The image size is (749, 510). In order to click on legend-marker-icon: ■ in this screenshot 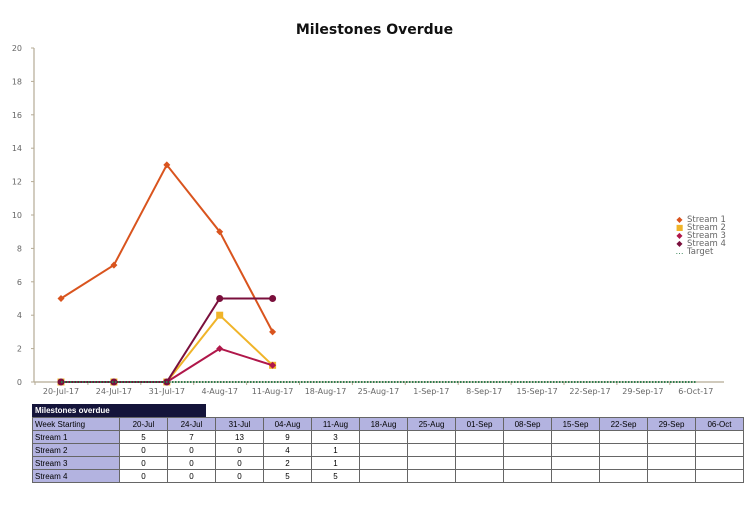, I will do `click(679, 227)`.